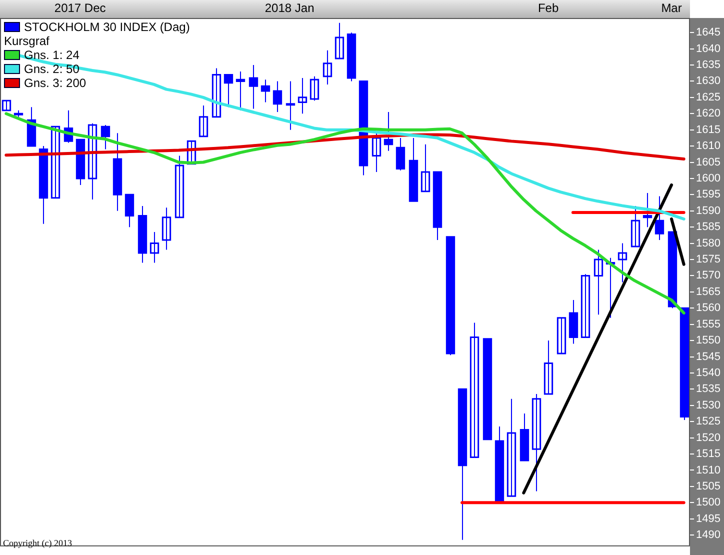  I want to click on y-tick-label: 1520, so click(708, 438).